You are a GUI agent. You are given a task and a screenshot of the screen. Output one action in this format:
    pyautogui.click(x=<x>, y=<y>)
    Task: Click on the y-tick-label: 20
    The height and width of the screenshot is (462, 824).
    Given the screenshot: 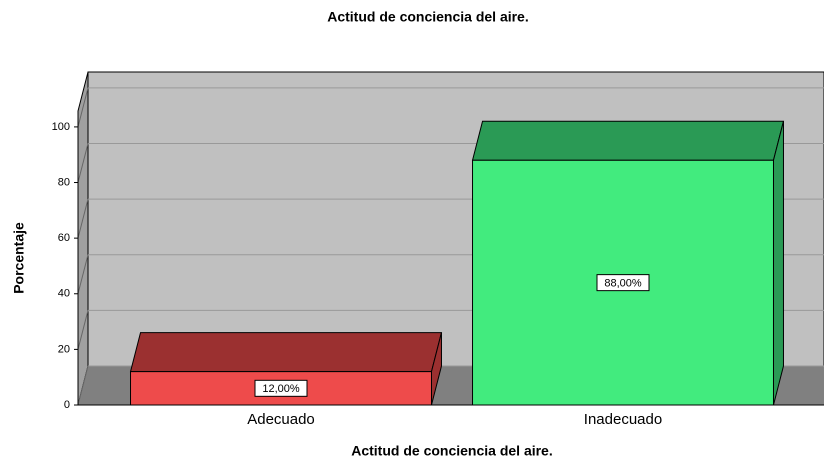 What is the action you would take?
    pyautogui.click(x=64, y=349)
    